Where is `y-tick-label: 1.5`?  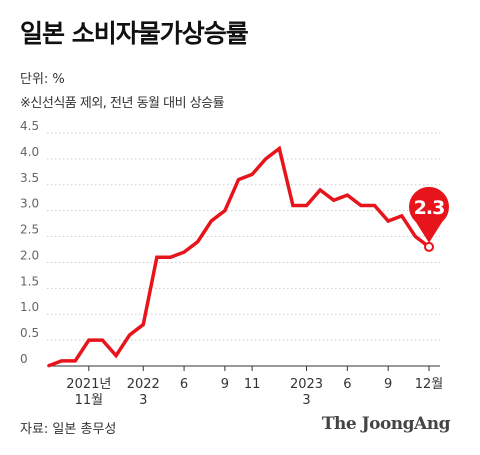
y-tick-label: 1.5 is located at coordinates (29, 281).